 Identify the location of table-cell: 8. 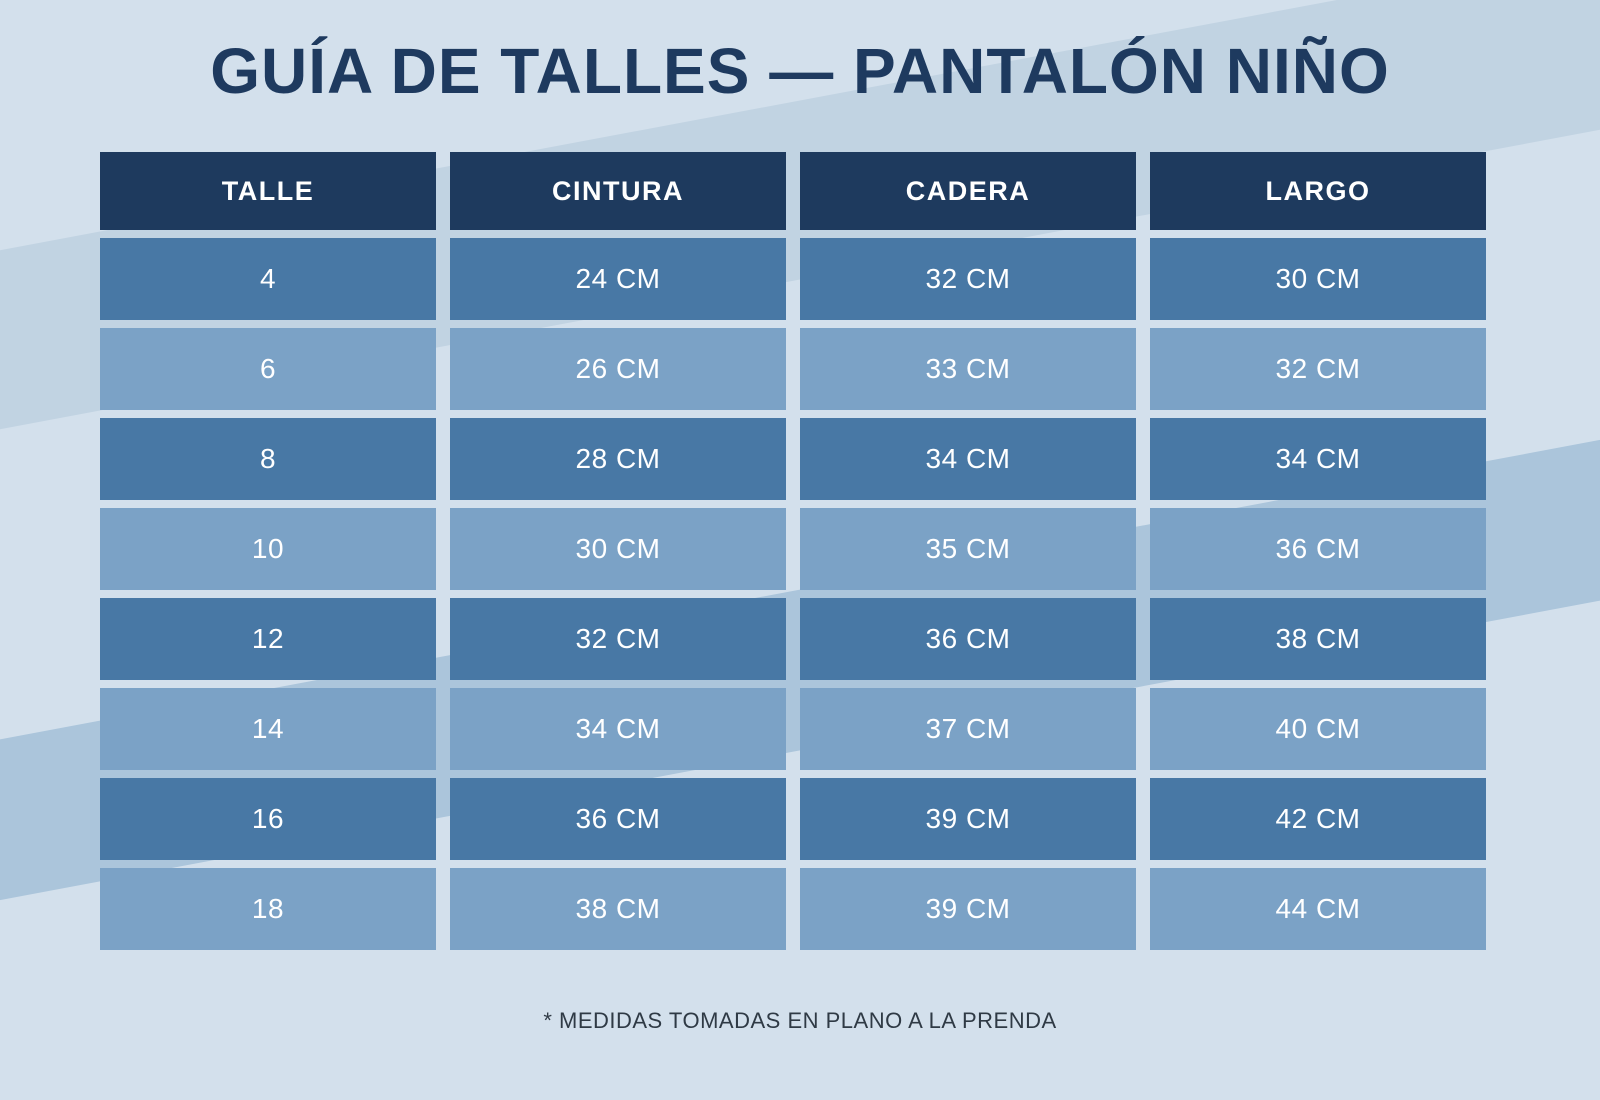
(268, 459).